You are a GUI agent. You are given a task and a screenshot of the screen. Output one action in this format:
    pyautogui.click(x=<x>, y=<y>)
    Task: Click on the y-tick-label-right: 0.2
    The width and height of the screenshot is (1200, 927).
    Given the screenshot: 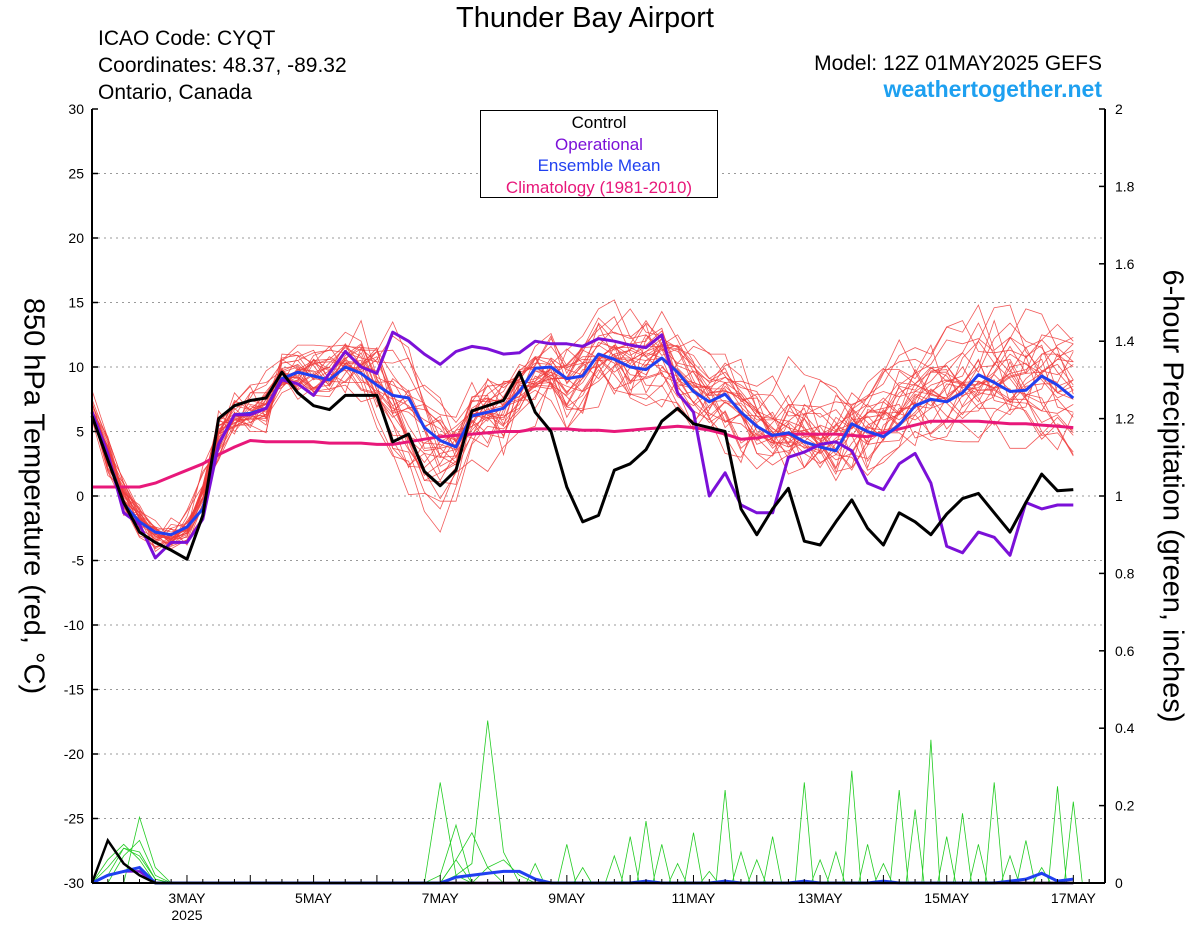 What is the action you would take?
    pyautogui.click(x=1125, y=806)
    